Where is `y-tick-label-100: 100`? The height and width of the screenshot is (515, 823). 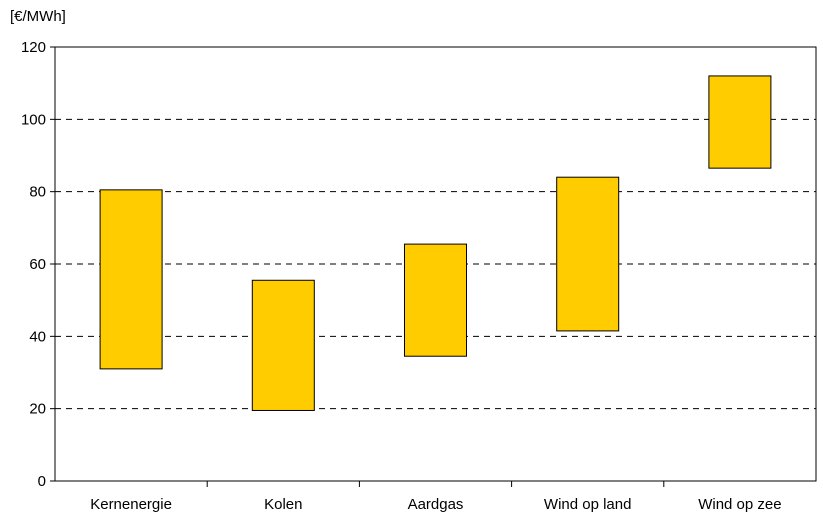 y-tick-label-100: 100 is located at coordinates (33, 119).